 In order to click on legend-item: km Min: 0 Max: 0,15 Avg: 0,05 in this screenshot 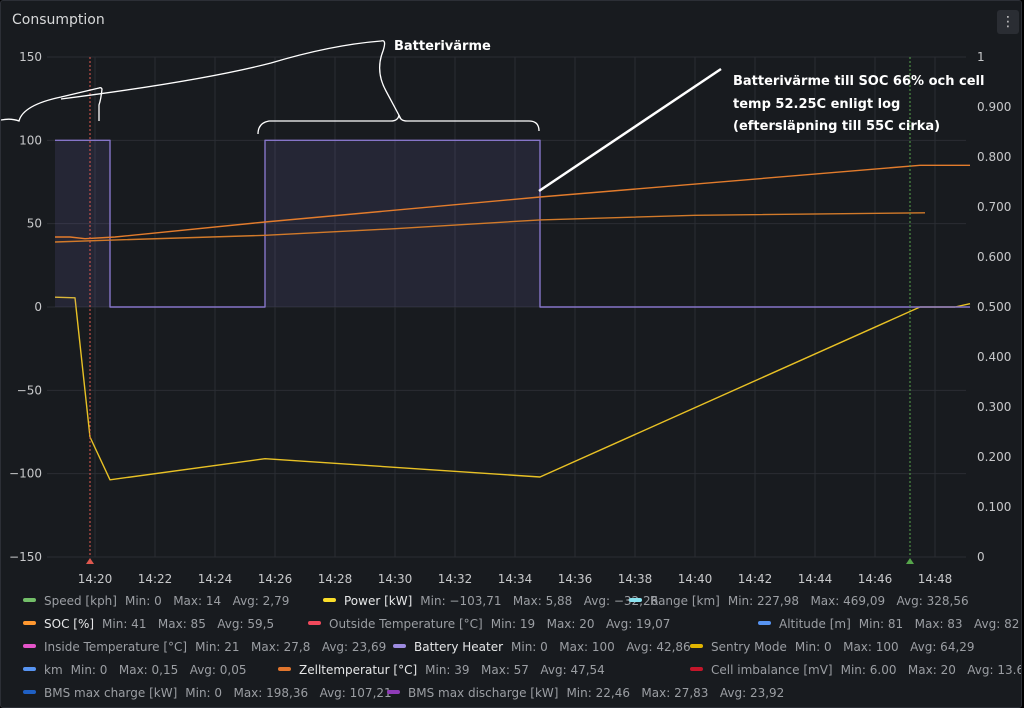, I will do `click(135, 670)`.